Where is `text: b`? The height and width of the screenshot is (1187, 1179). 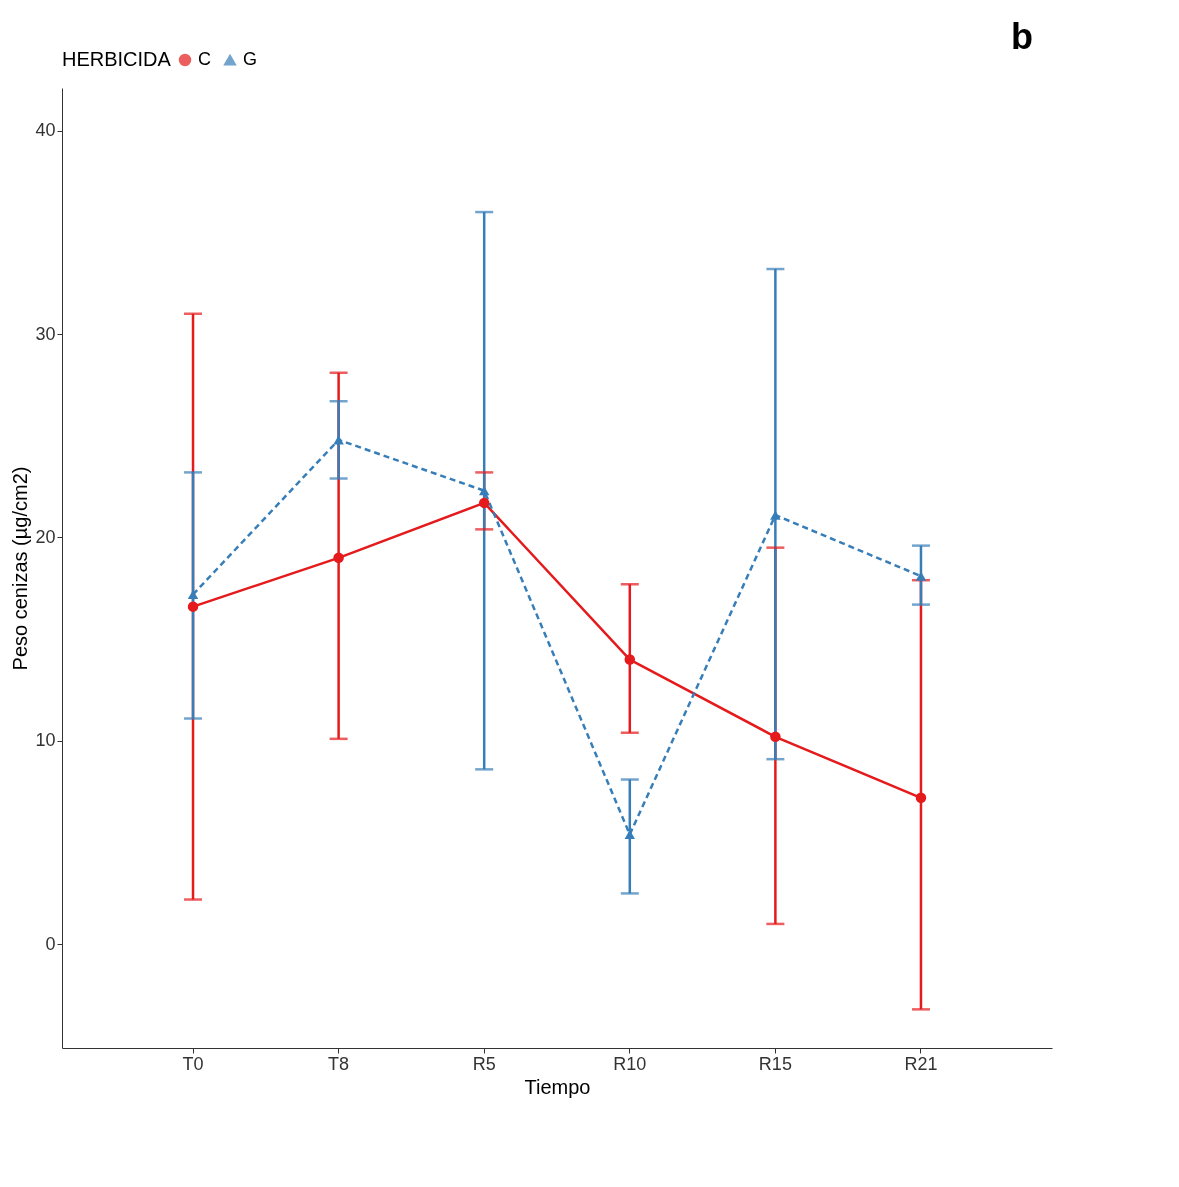 text: b is located at coordinates (1022, 36).